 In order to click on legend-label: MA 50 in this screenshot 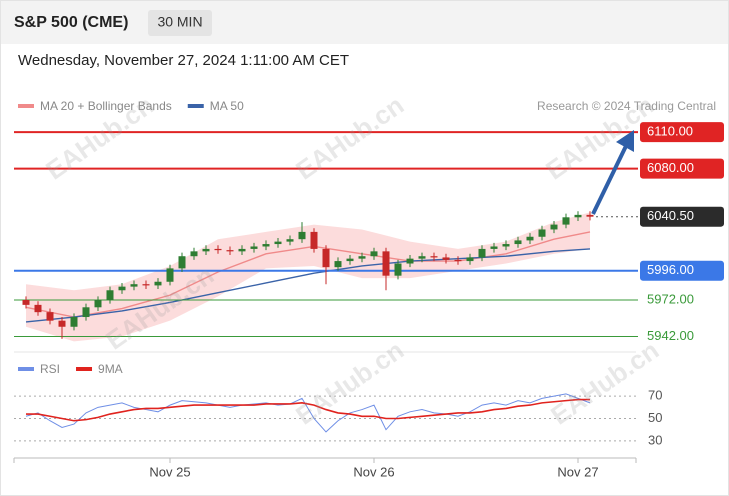, I will do `click(227, 106)`.